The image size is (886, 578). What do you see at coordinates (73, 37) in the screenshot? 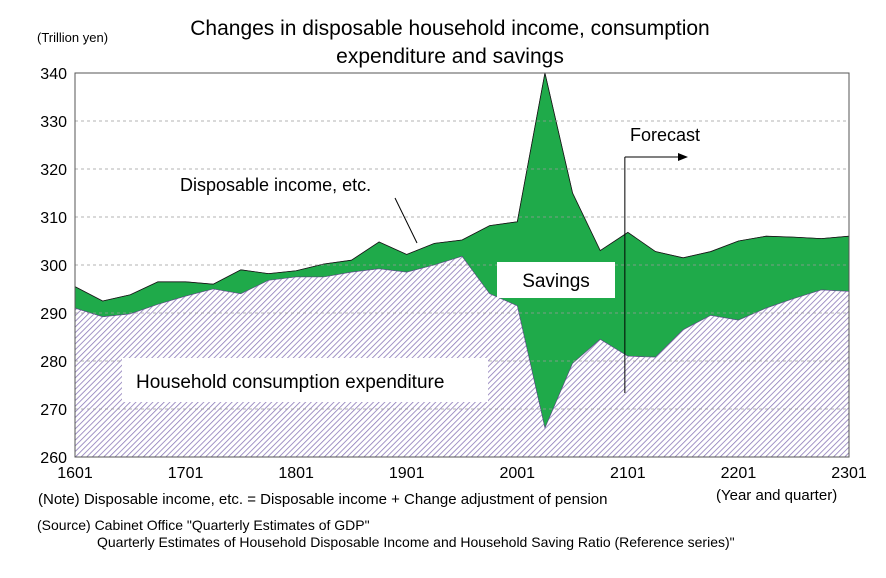
I see `y-unit-label: (Trillion yen)` at bounding box center [73, 37].